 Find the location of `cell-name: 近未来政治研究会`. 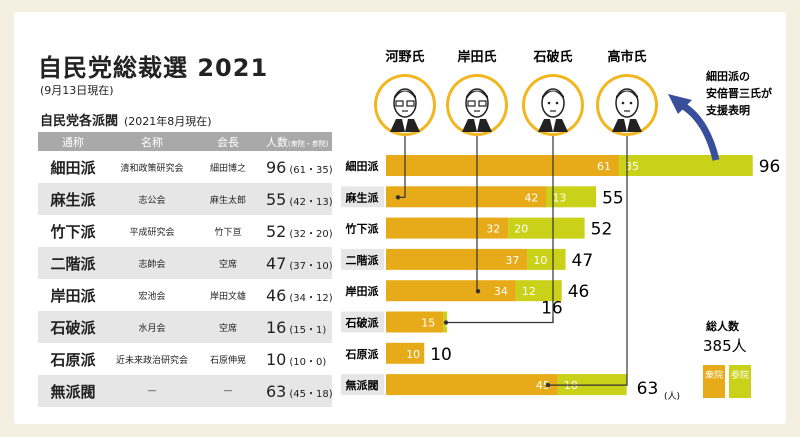

cell-name: 近未来政治研究会 is located at coordinates (151, 360).